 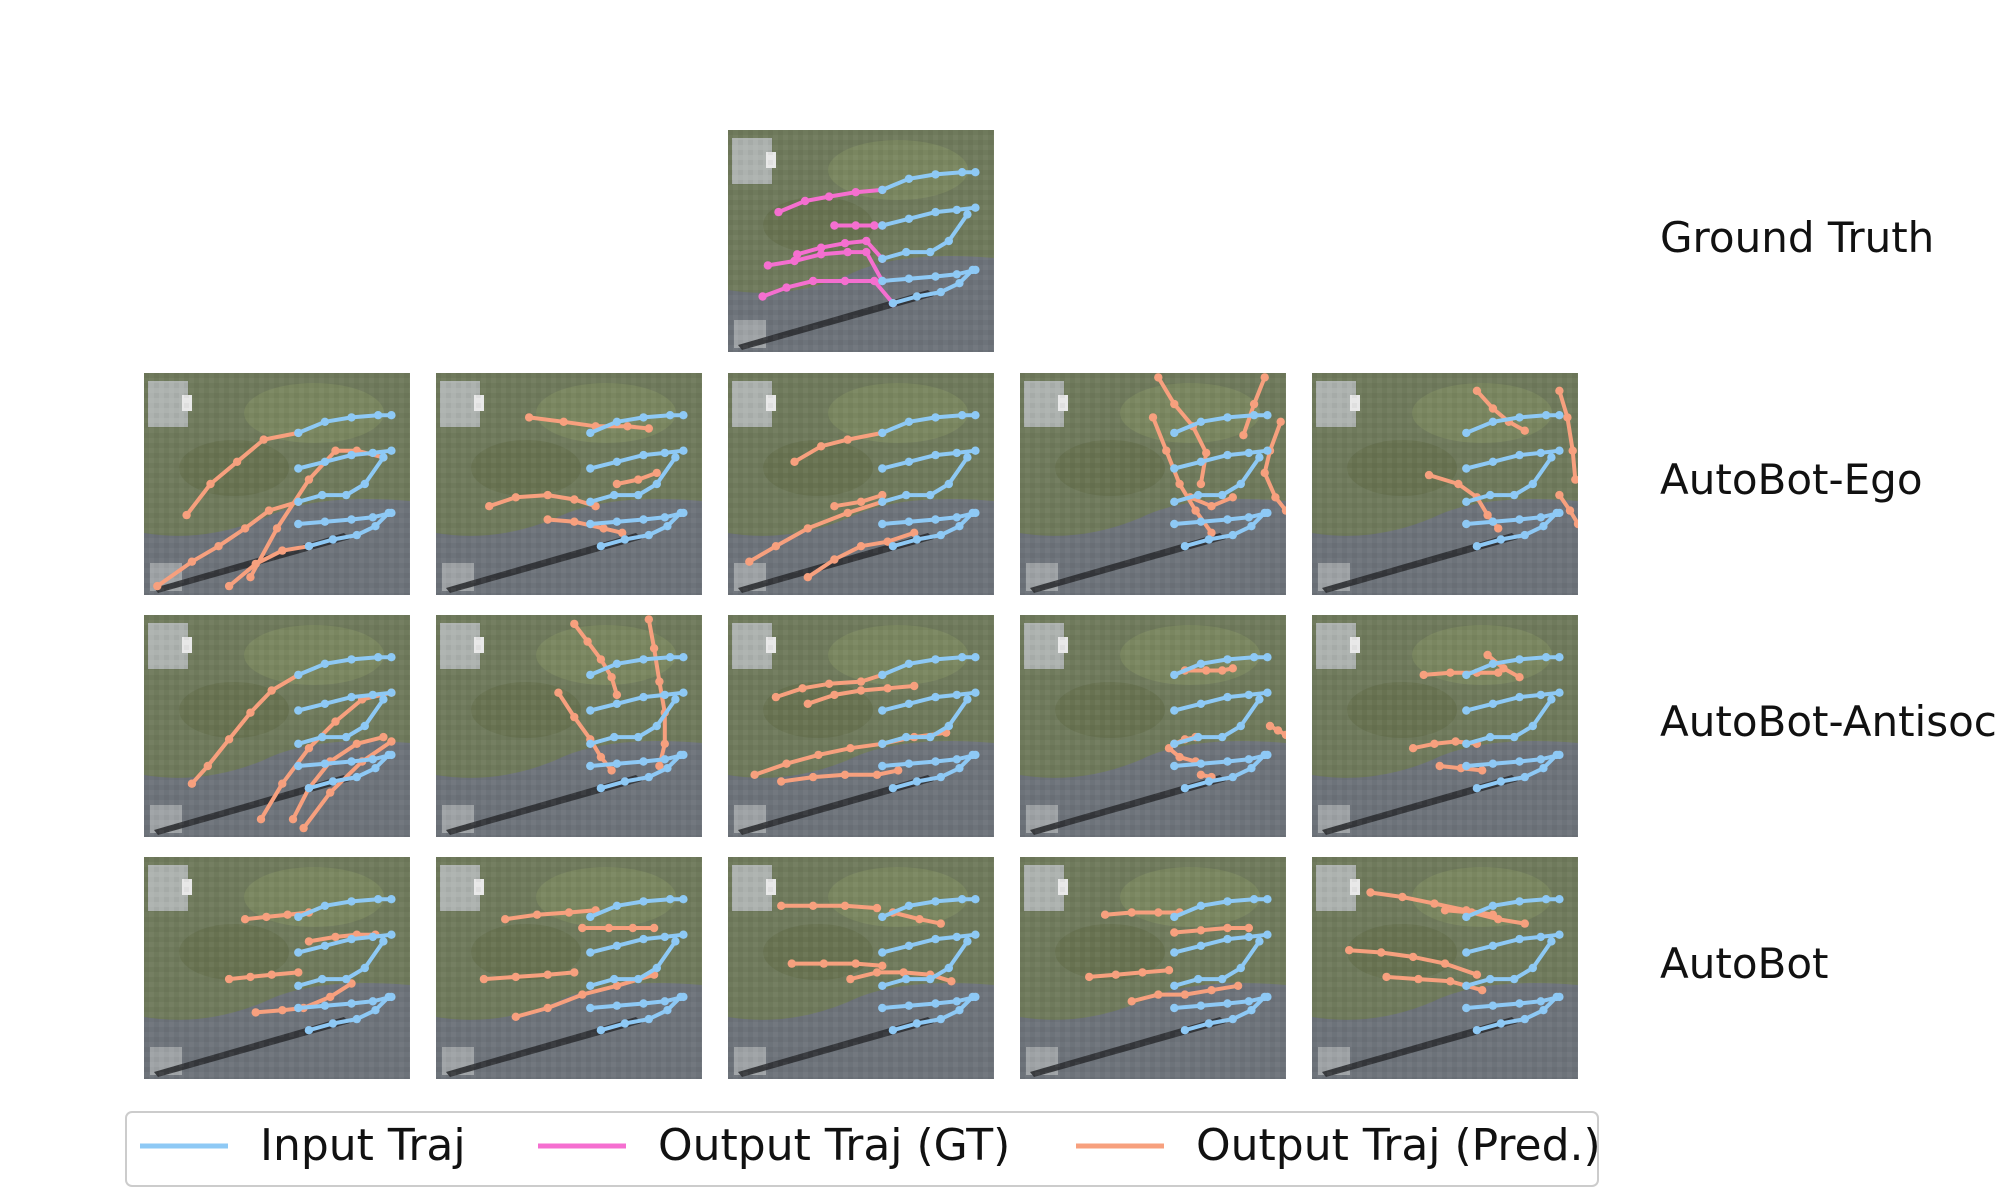 What do you see at coordinates (1445, 484) in the screenshot?
I see `scene-tile` at bounding box center [1445, 484].